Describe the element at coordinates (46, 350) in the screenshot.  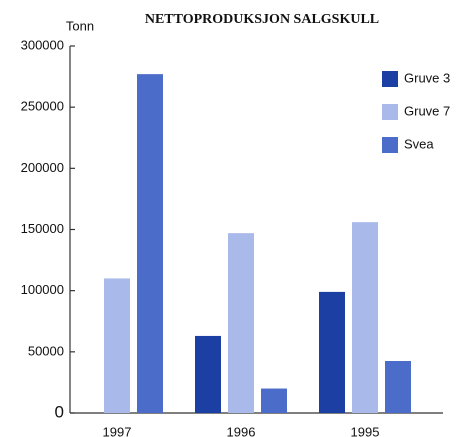
I see `y-tick-label: 50000` at that location.